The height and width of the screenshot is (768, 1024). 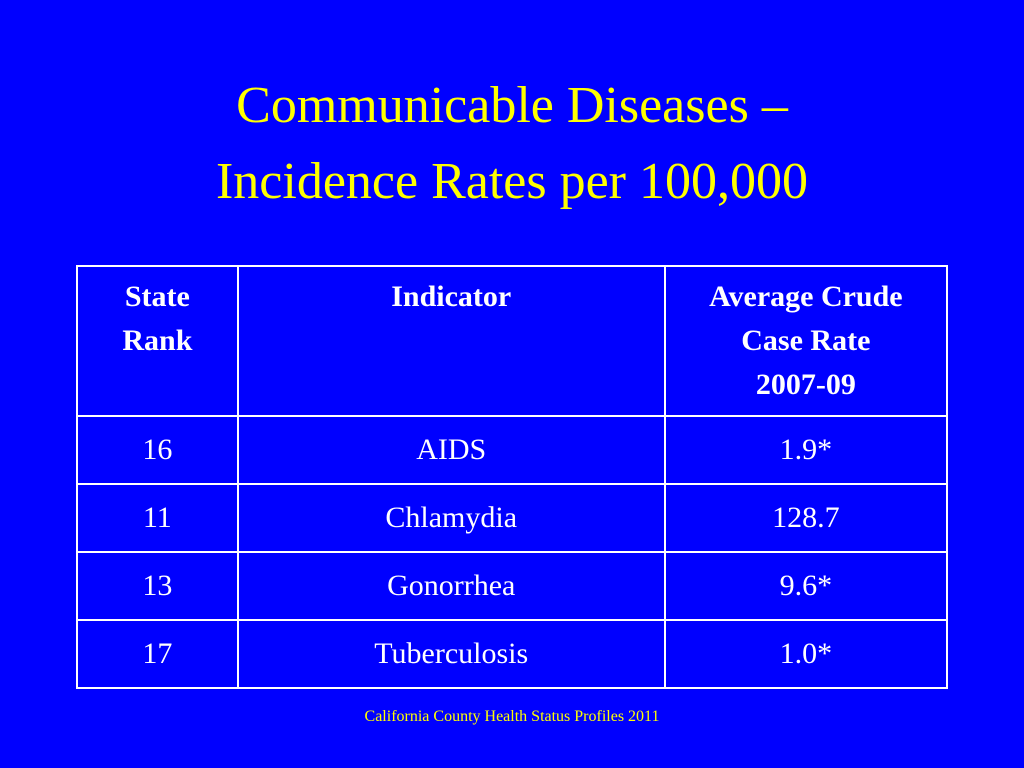 I want to click on cell-indicator: AIDS, so click(x=451, y=450).